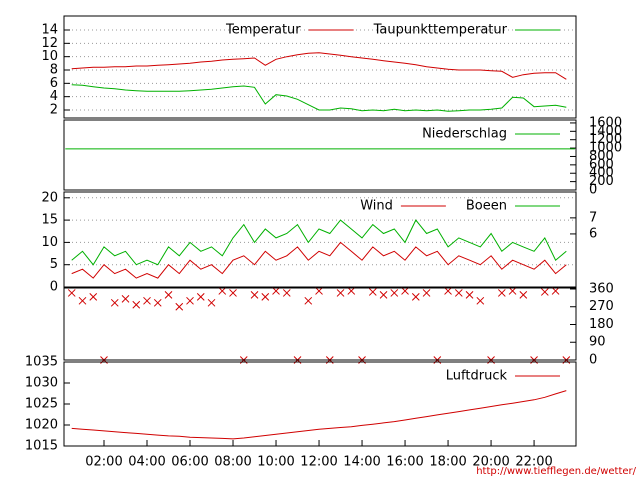 This screenshot has height=480, width=640. What do you see at coordinates (41, 362) in the screenshot?
I see `y-tick-label: 1035` at bounding box center [41, 362].